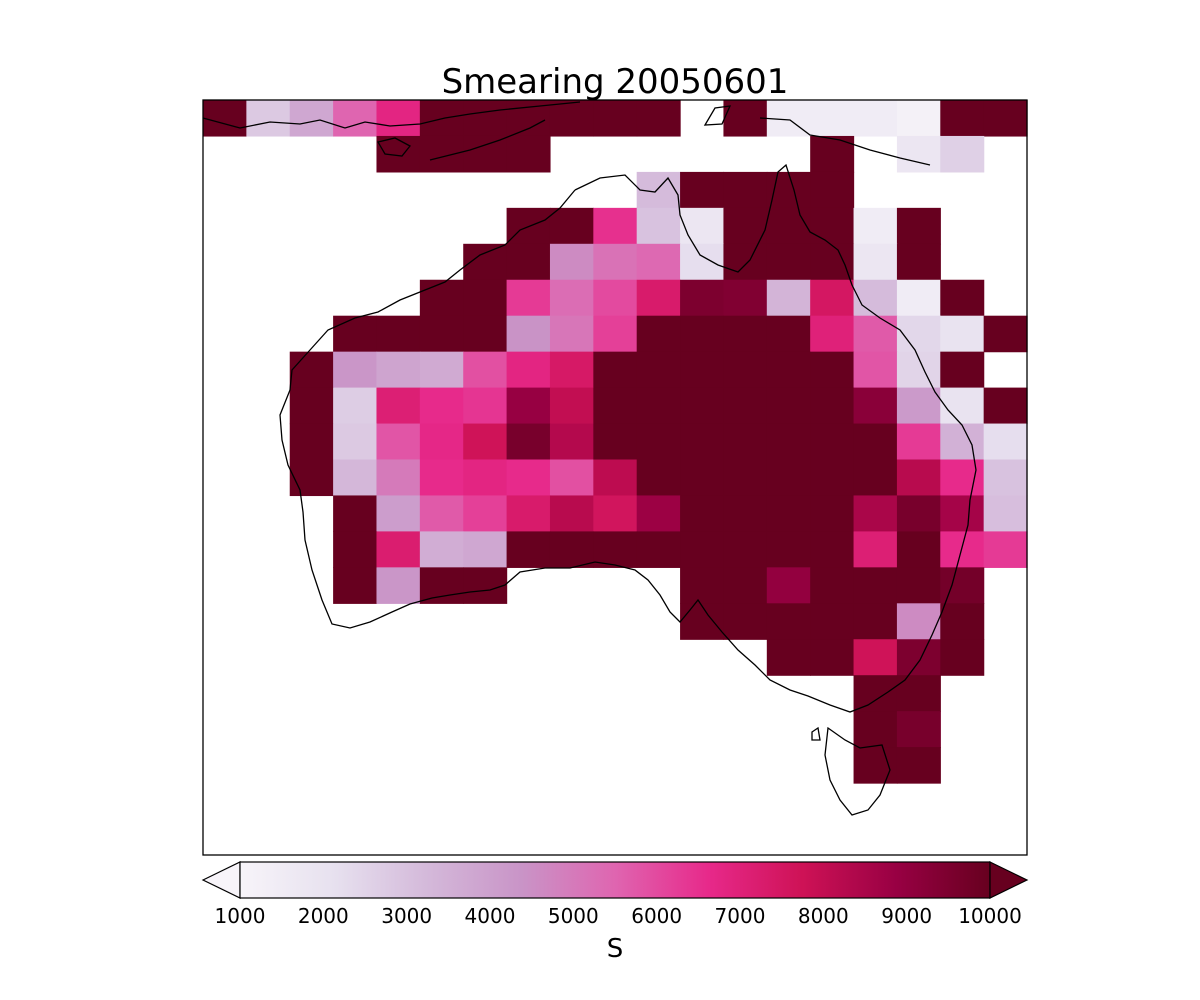 The height and width of the screenshot is (1000, 1200). Describe the element at coordinates (490, 916) in the screenshot. I see `colorbar-tick-label: 4000` at that location.